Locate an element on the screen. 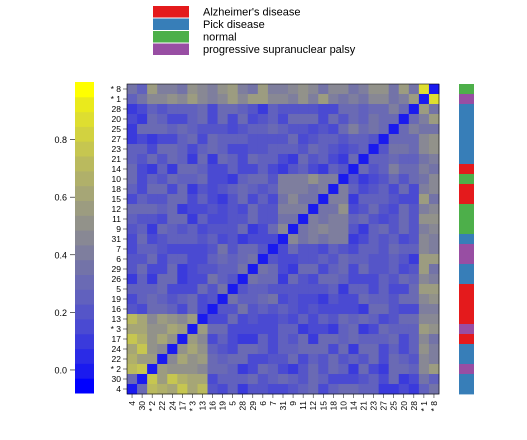 This screenshot has height=440, width=527. row-label: 13 is located at coordinates (117, 319).